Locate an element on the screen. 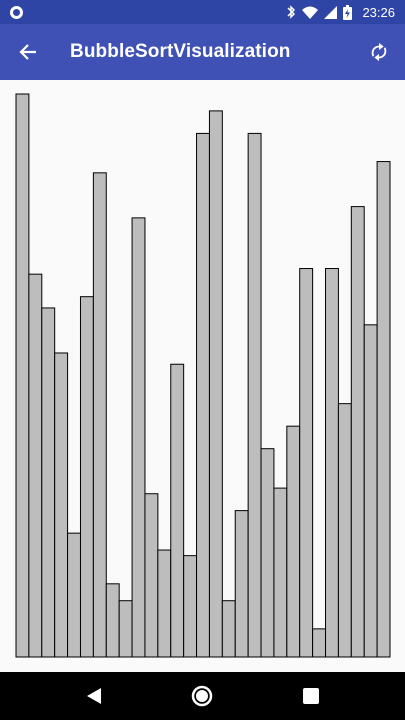 The height and width of the screenshot is (720, 405). bluetooth-icon is located at coordinates (291, 12).